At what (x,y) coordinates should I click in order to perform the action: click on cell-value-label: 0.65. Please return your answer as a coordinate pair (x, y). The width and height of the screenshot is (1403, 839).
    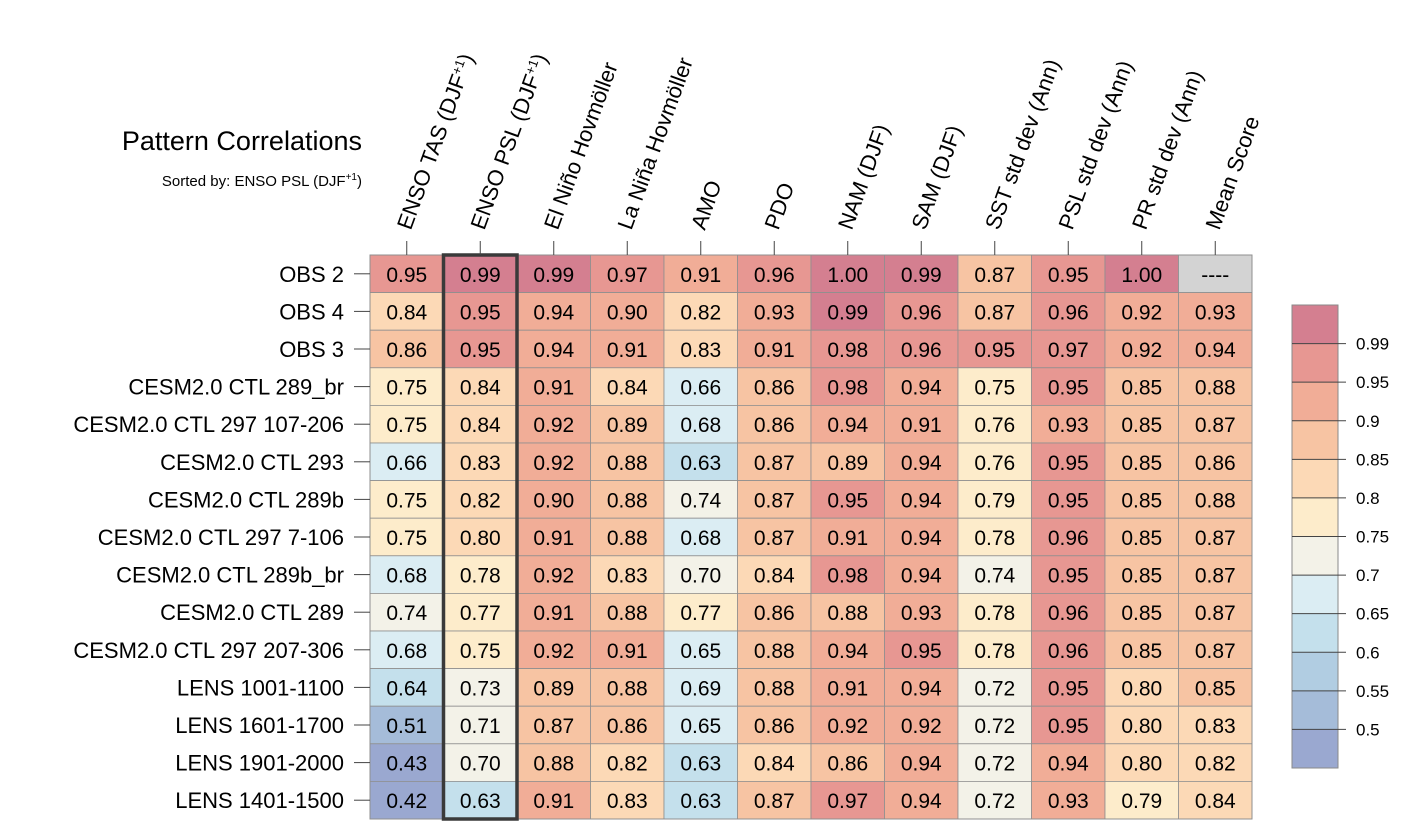
    Looking at the image, I should click on (700, 651).